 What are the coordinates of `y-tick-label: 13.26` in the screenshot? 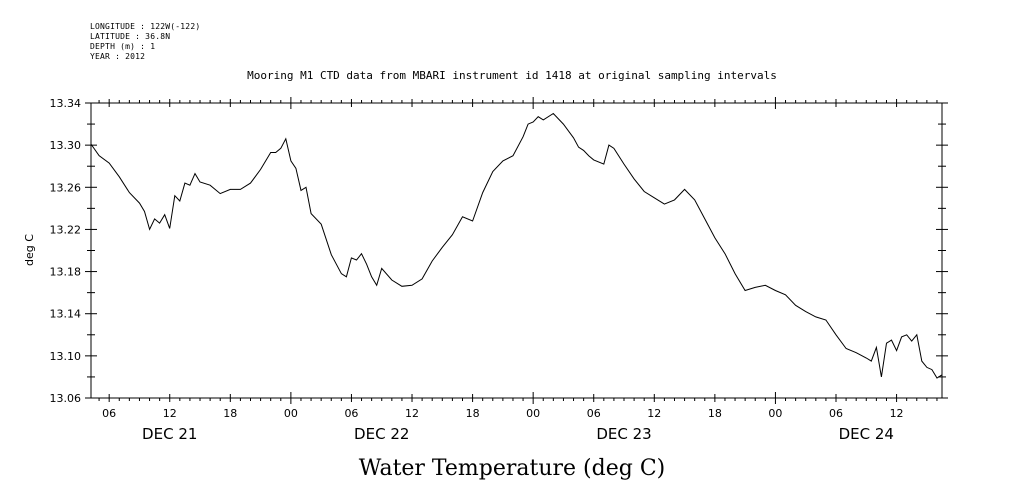 It's located at (66, 187).